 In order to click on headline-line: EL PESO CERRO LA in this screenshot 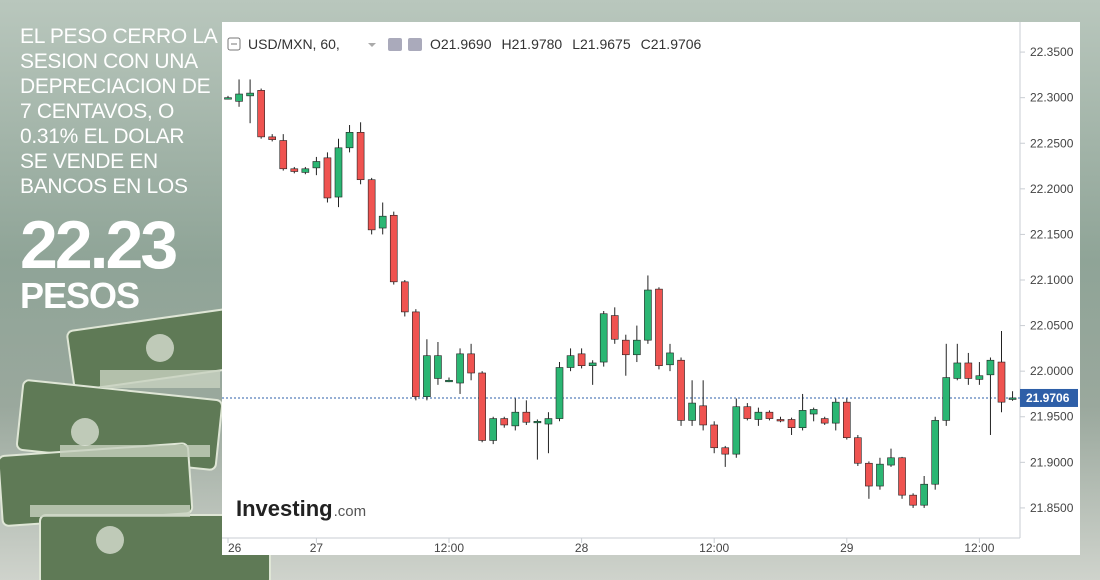, I will do `click(119, 36)`.